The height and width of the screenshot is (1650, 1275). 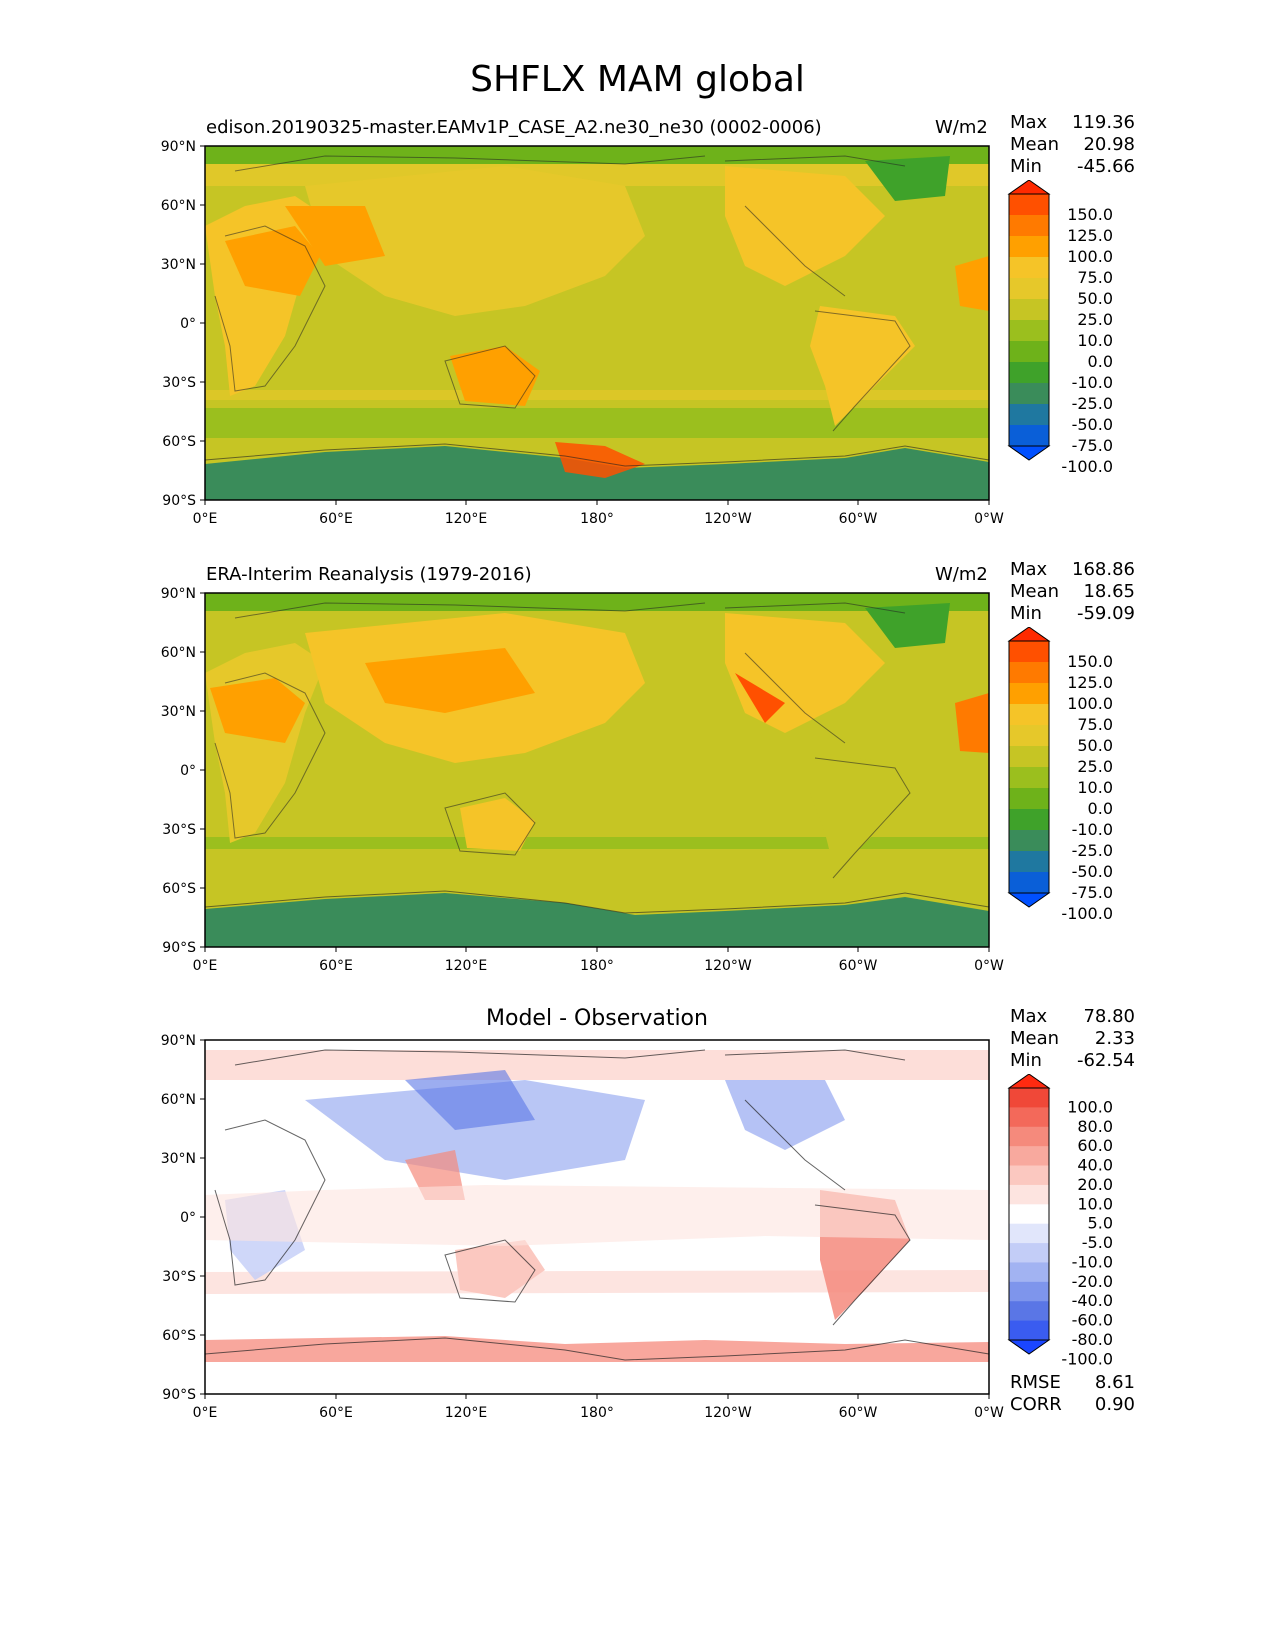 What do you see at coordinates (597, 1215) in the screenshot?
I see `tropical-positive` at bounding box center [597, 1215].